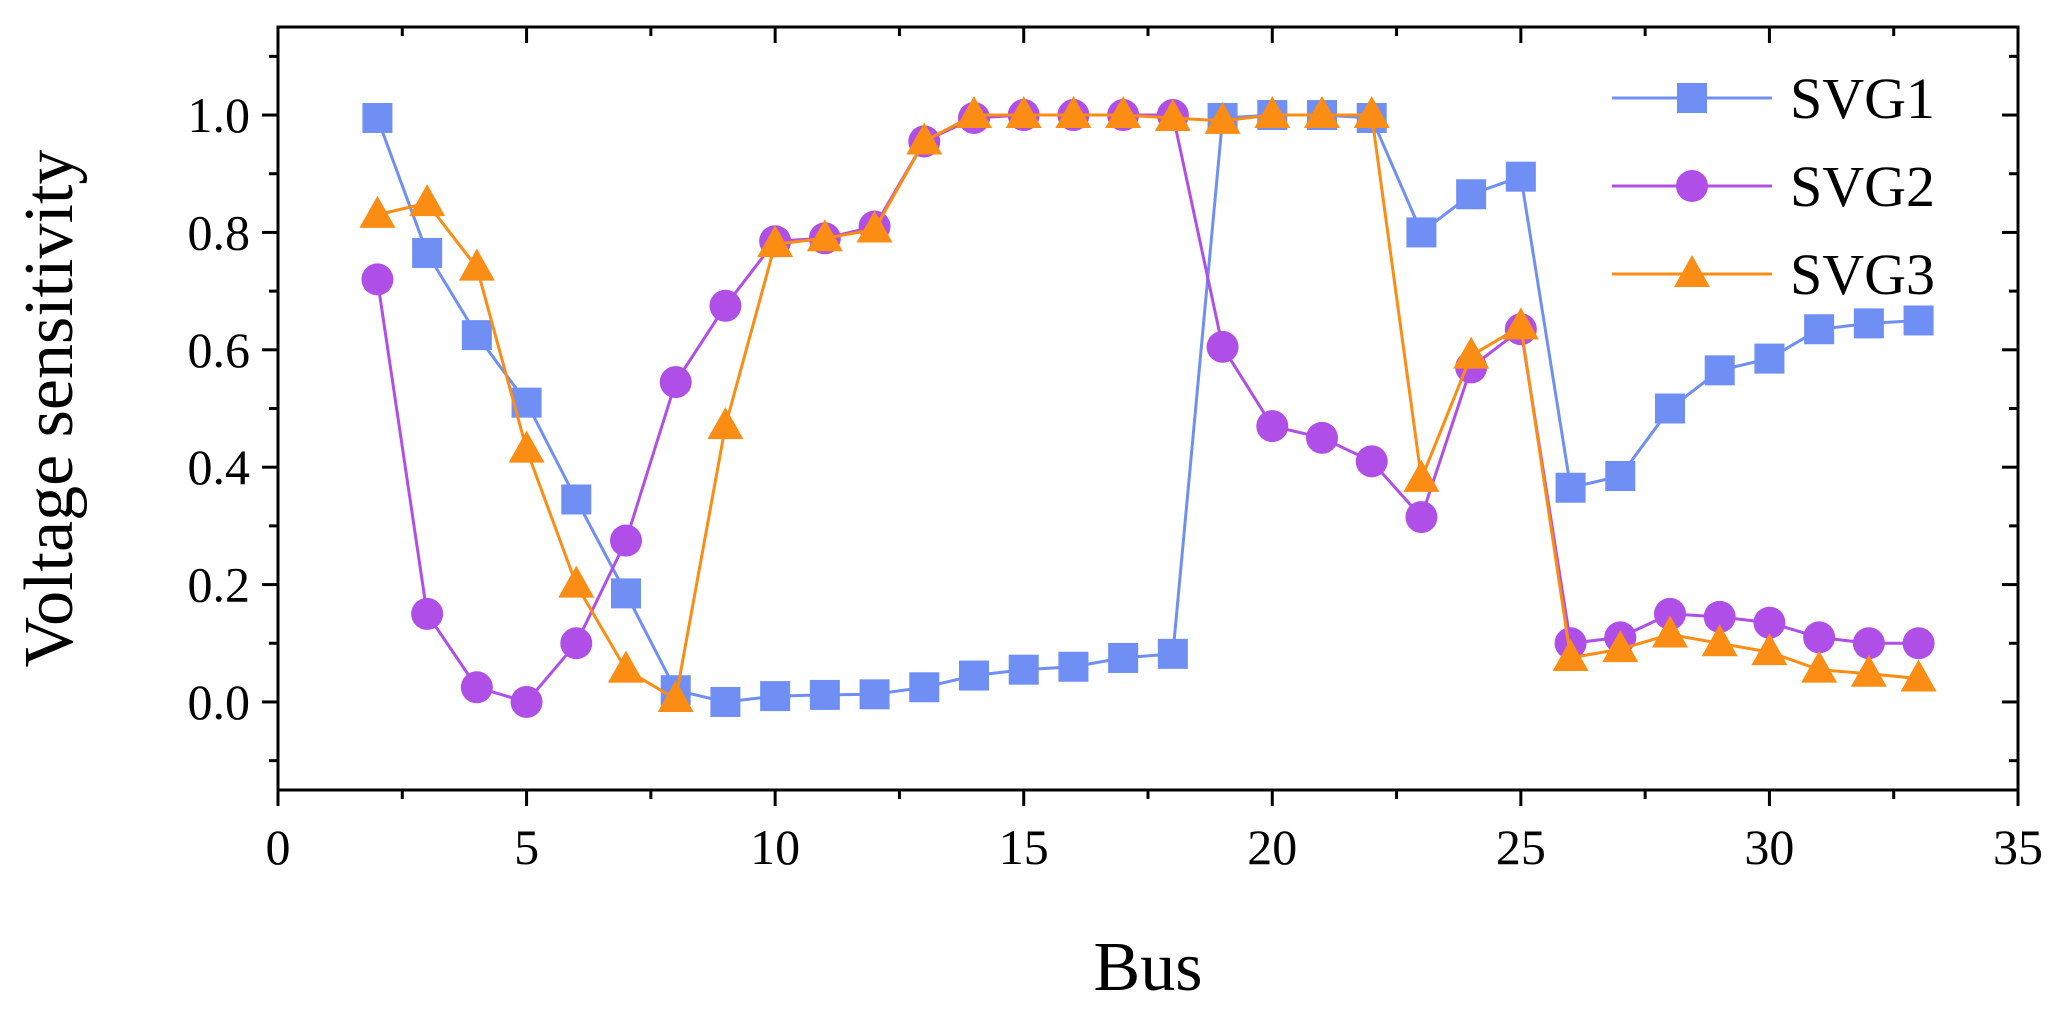 Image resolution: width=2065 pixels, height=1017 pixels. I want to click on x-tick-label: 0, so click(278, 847).